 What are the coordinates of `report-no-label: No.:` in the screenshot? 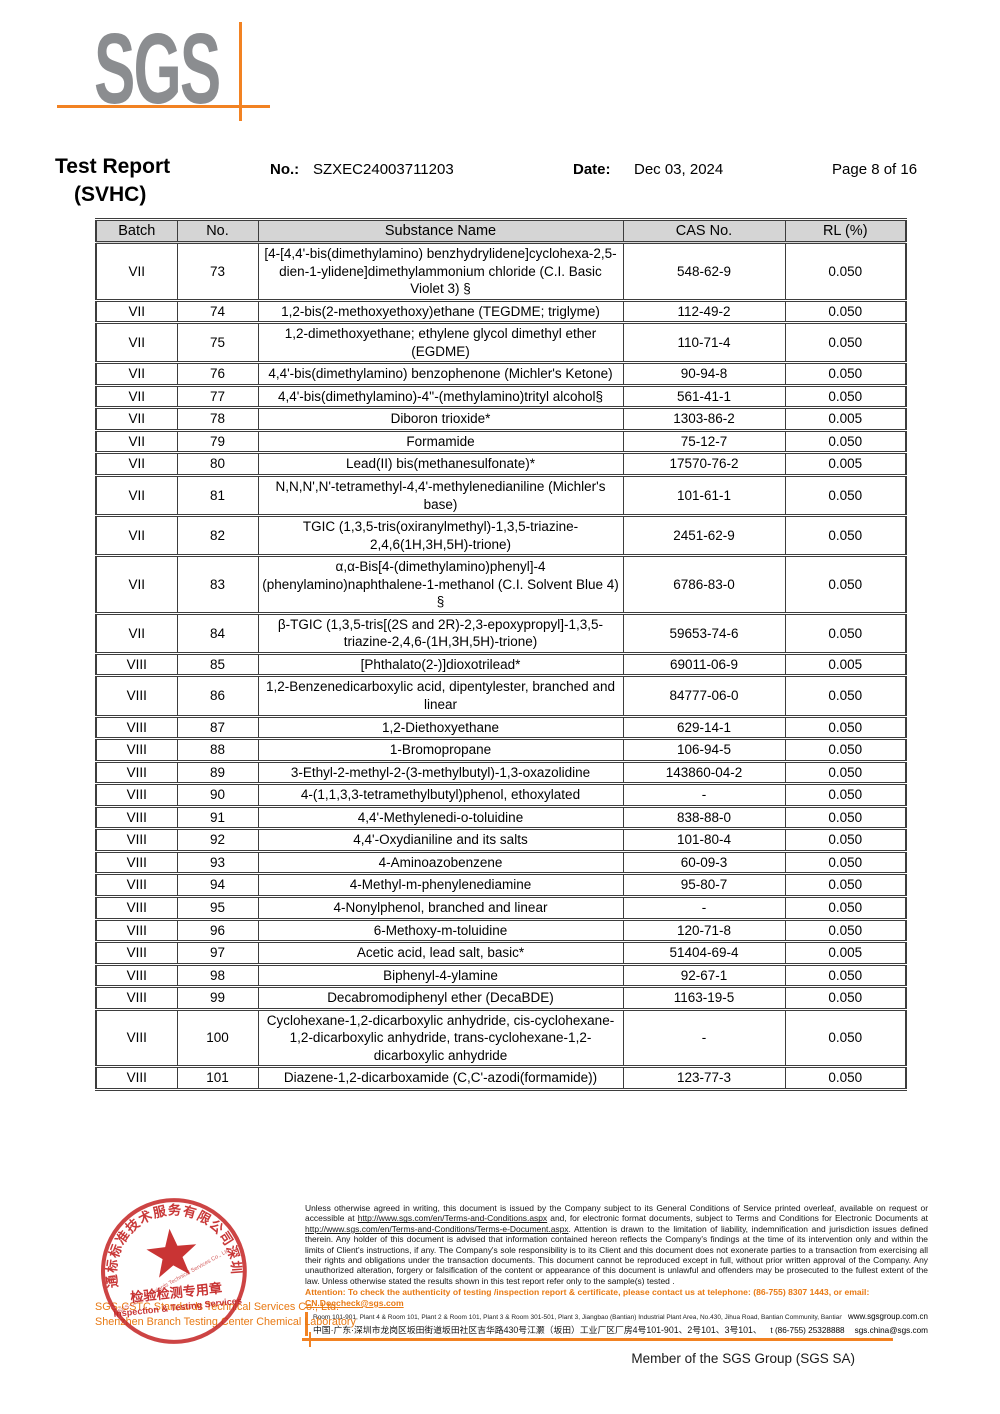 It's located at (285, 169).